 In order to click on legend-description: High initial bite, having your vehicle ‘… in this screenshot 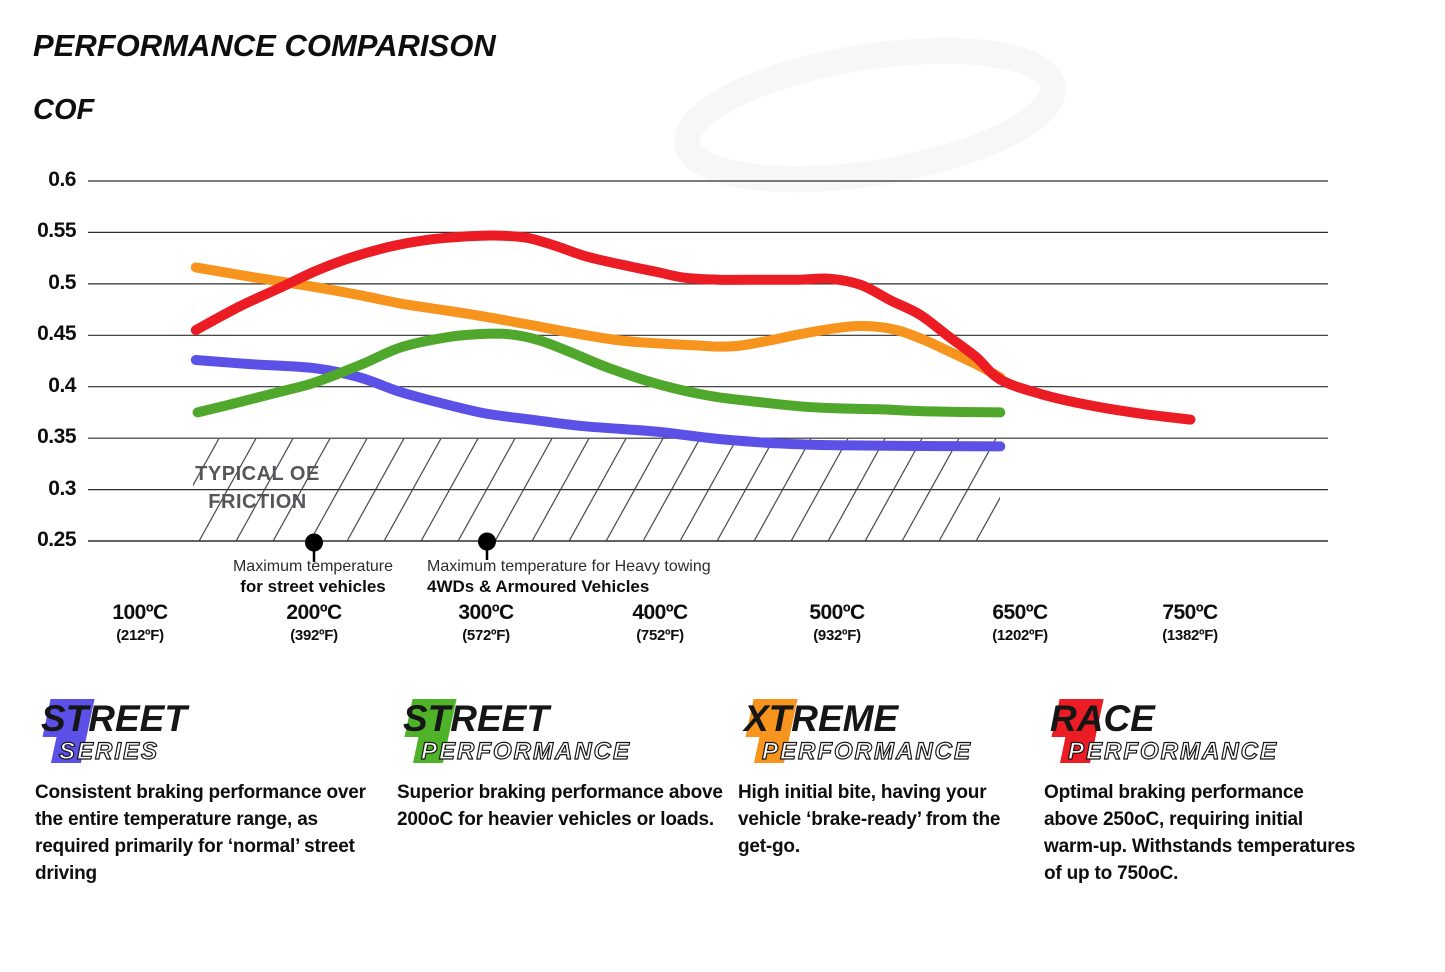, I will do `click(869, 819)`.